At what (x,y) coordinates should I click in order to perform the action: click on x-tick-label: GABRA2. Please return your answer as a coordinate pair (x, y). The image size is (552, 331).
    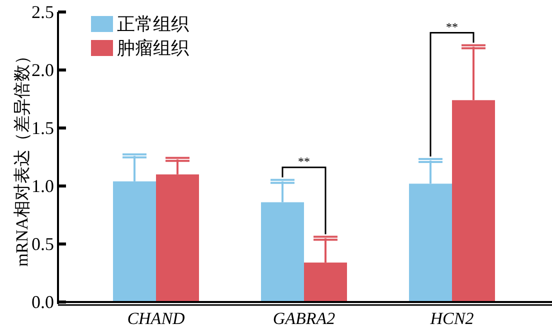
    Looking at the image, I should click on (304, 318).